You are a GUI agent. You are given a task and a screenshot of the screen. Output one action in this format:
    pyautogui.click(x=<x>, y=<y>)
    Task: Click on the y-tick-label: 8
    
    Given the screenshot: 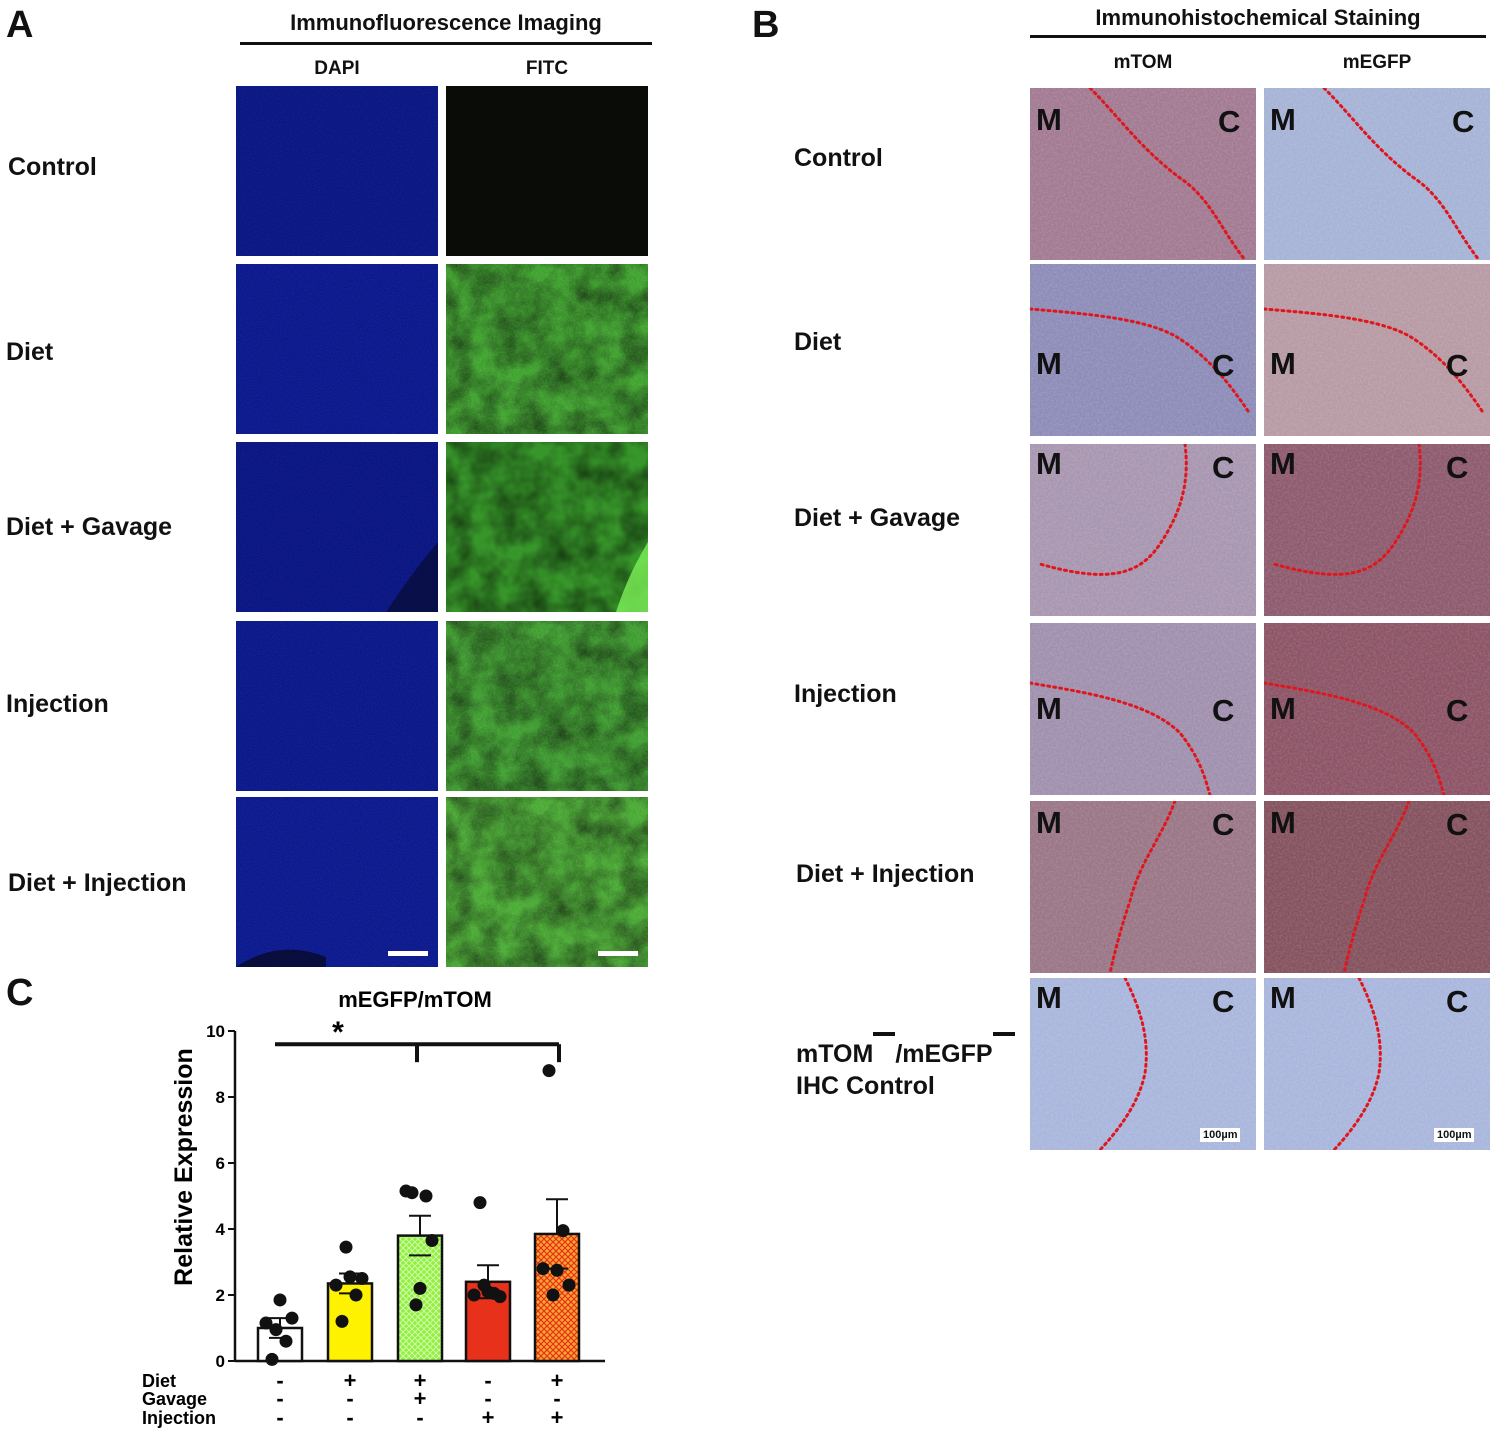 What is the action you would take?
    pyautogui.click(x=220, y=1097)
    